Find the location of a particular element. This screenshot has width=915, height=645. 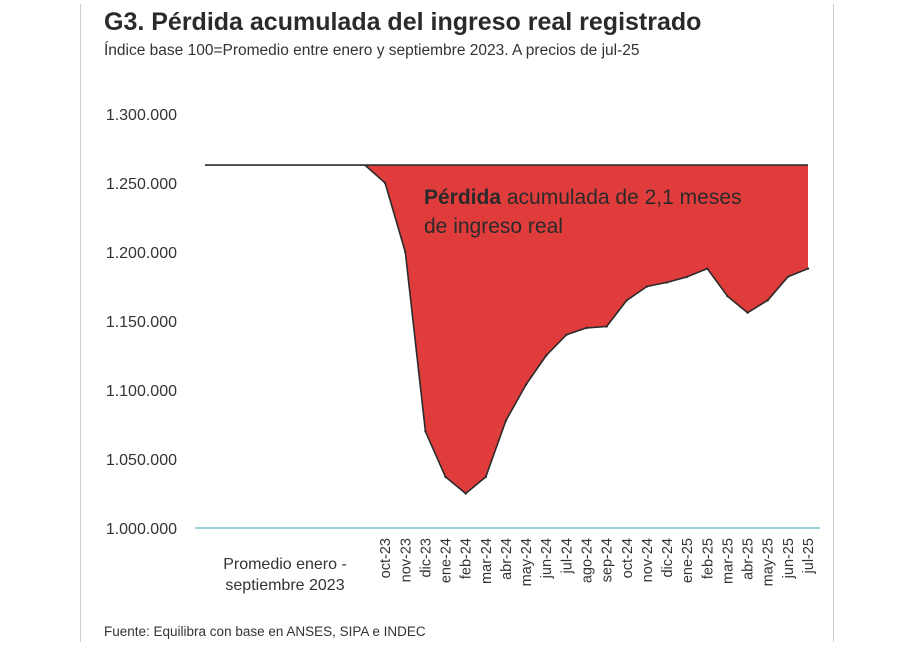

y-tick-label: 1.200.000 is located at coordinates (141, 253).